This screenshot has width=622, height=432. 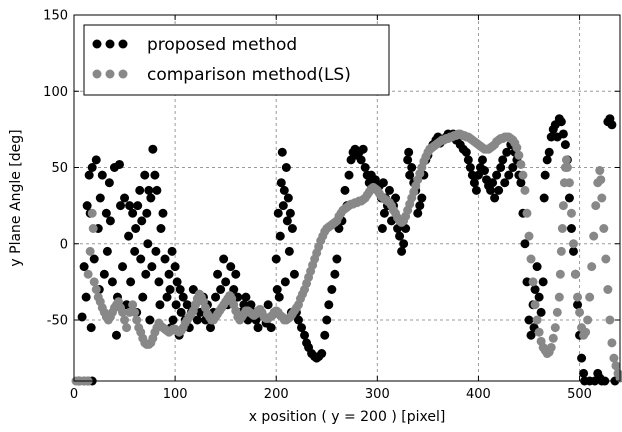 What do you see at coordinates (97, 44) in the screenshot?
I see `legend-marker-proposed` at bounding box center [97, 44].